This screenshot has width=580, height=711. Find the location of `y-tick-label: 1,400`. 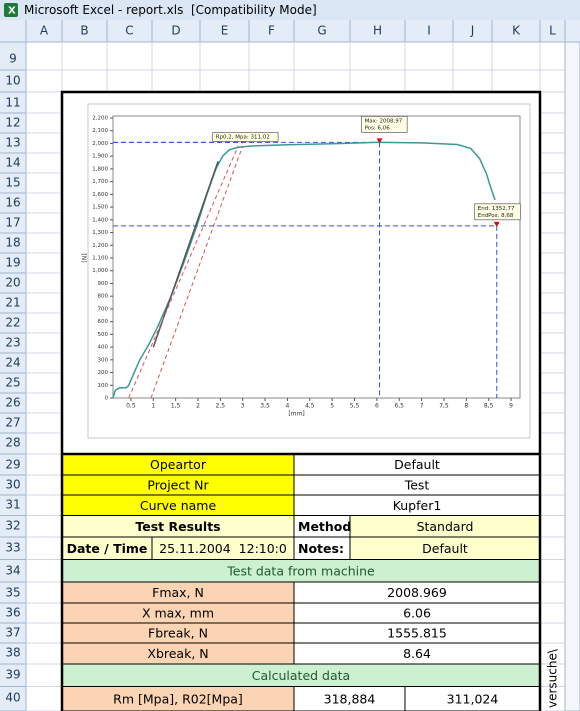

y-tick-label: 1,400 is located at coordinates (100, 220).